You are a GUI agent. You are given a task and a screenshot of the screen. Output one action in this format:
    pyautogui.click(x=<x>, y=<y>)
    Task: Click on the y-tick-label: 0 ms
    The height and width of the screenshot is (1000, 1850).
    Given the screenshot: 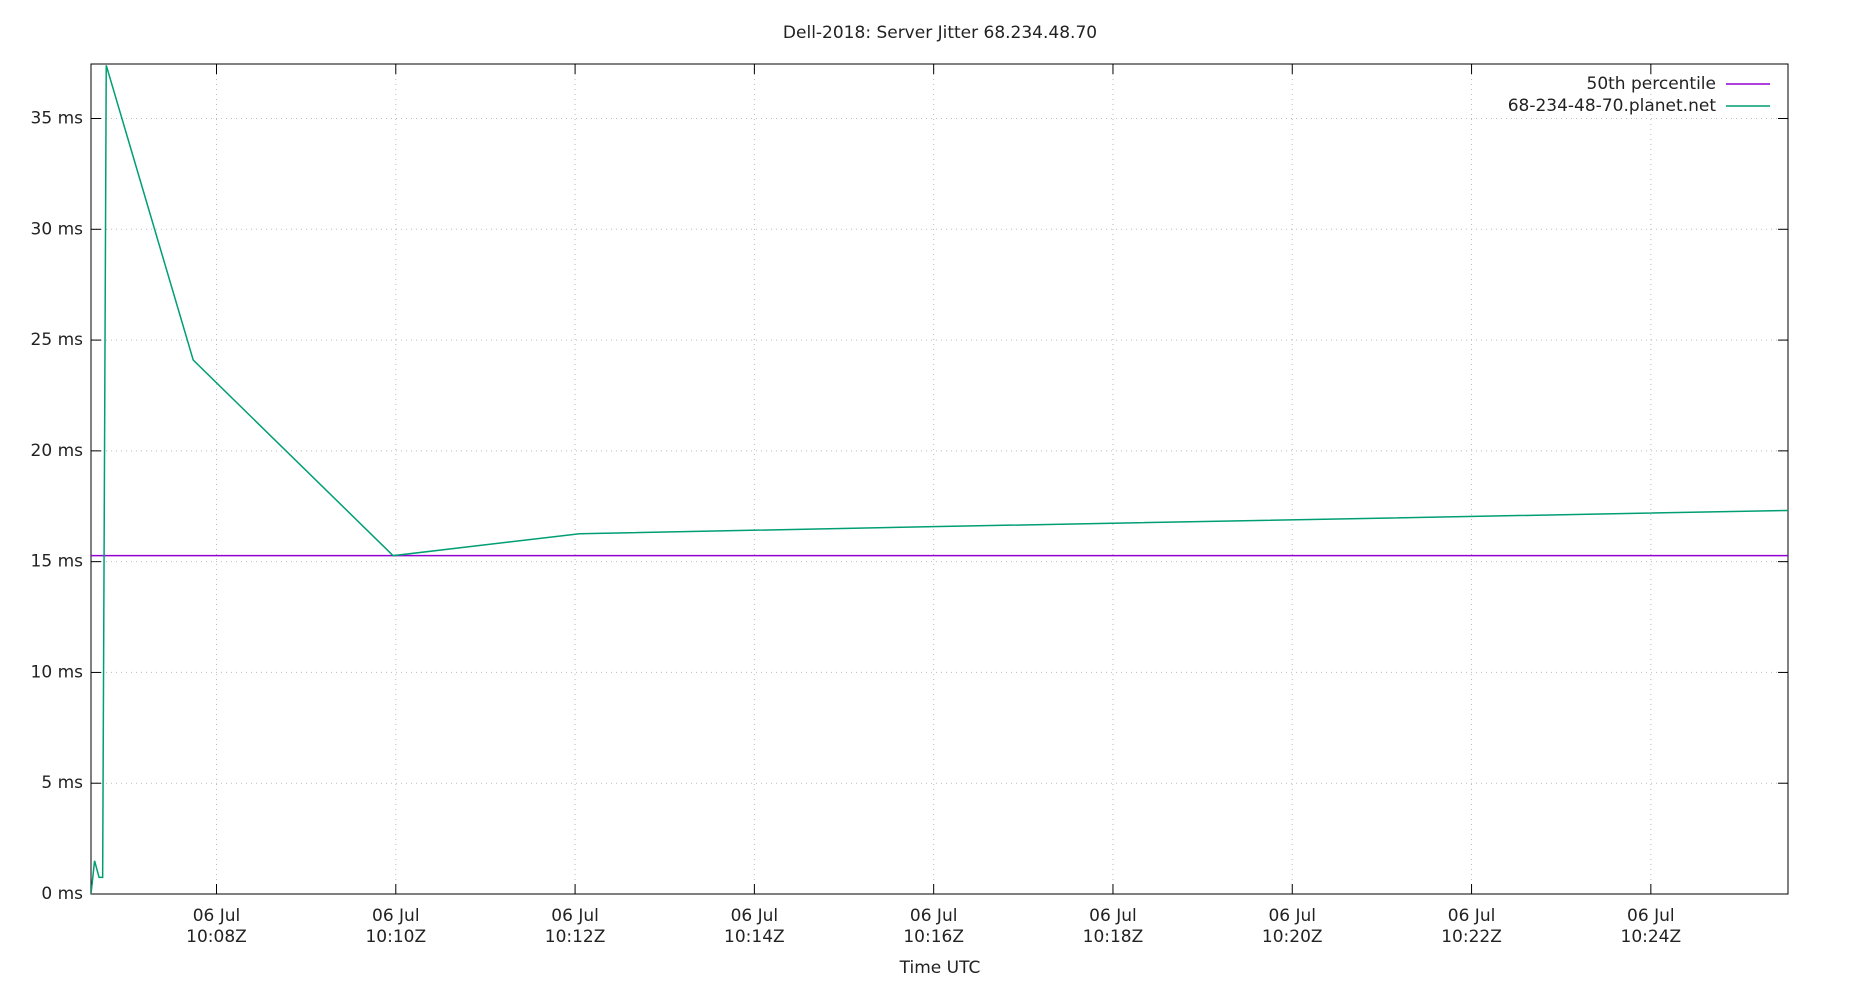 What is the action you would take?
    pyautogui.click(x=62, y=894)
    